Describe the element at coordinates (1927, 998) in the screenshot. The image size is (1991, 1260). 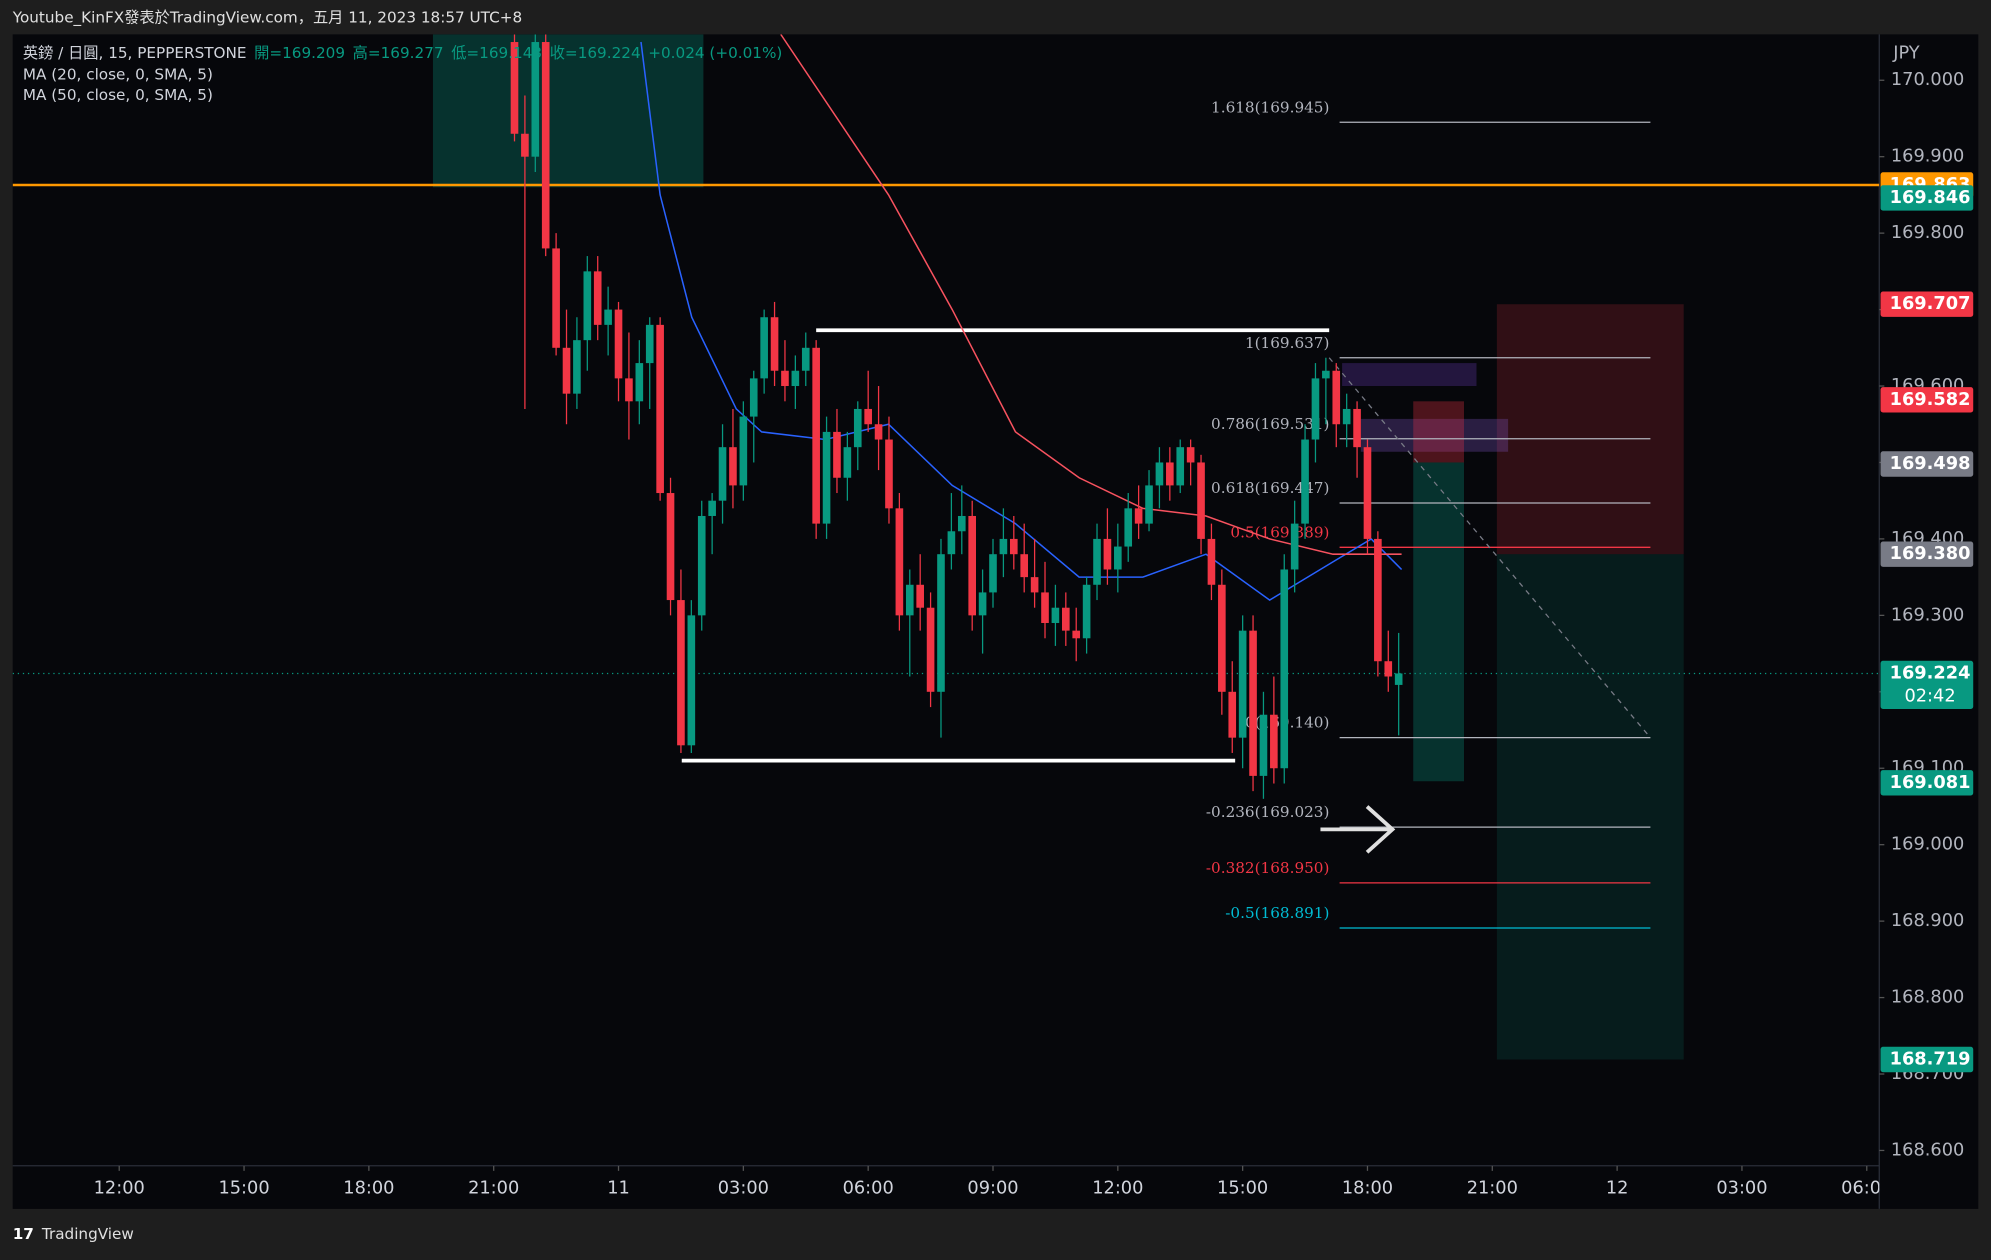
I see `y-tick-label: 168.800` at that location.